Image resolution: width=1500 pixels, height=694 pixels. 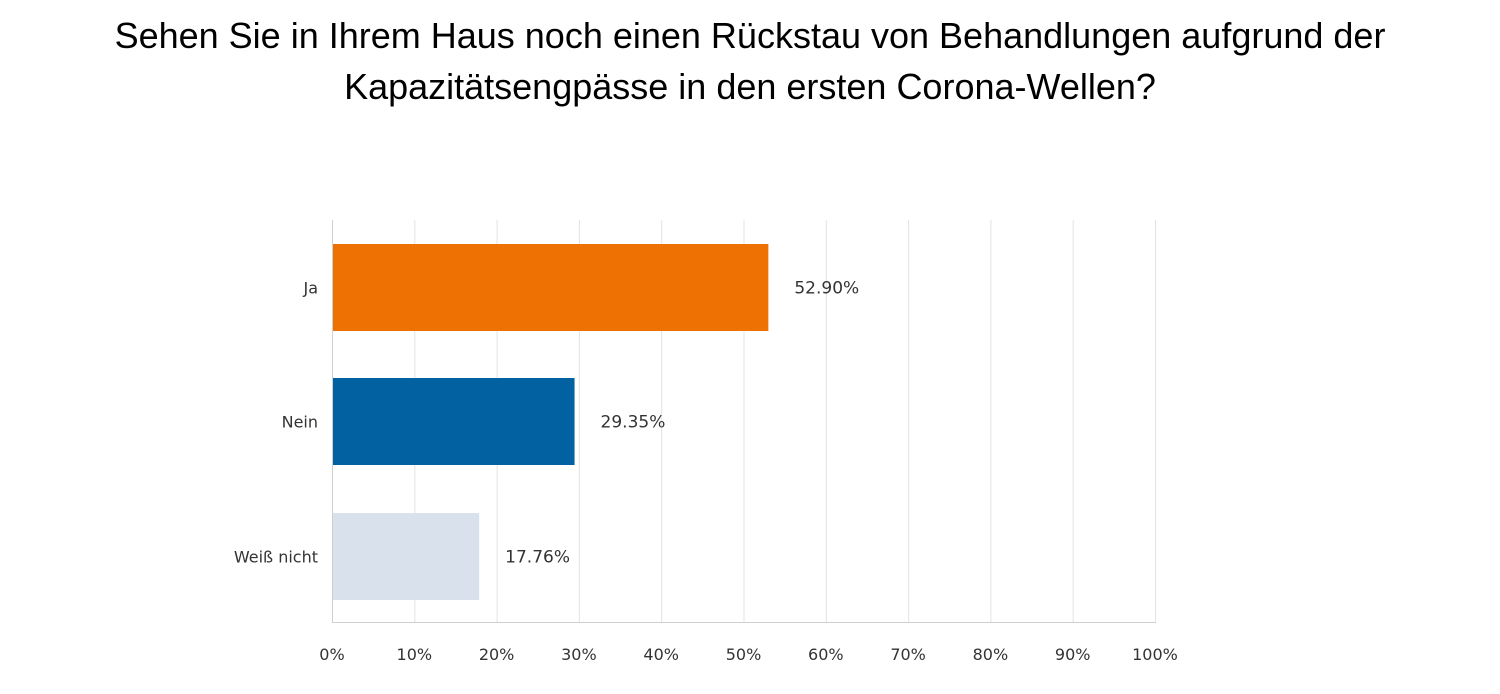 I want to click on bars, so click(x=551, y=422).